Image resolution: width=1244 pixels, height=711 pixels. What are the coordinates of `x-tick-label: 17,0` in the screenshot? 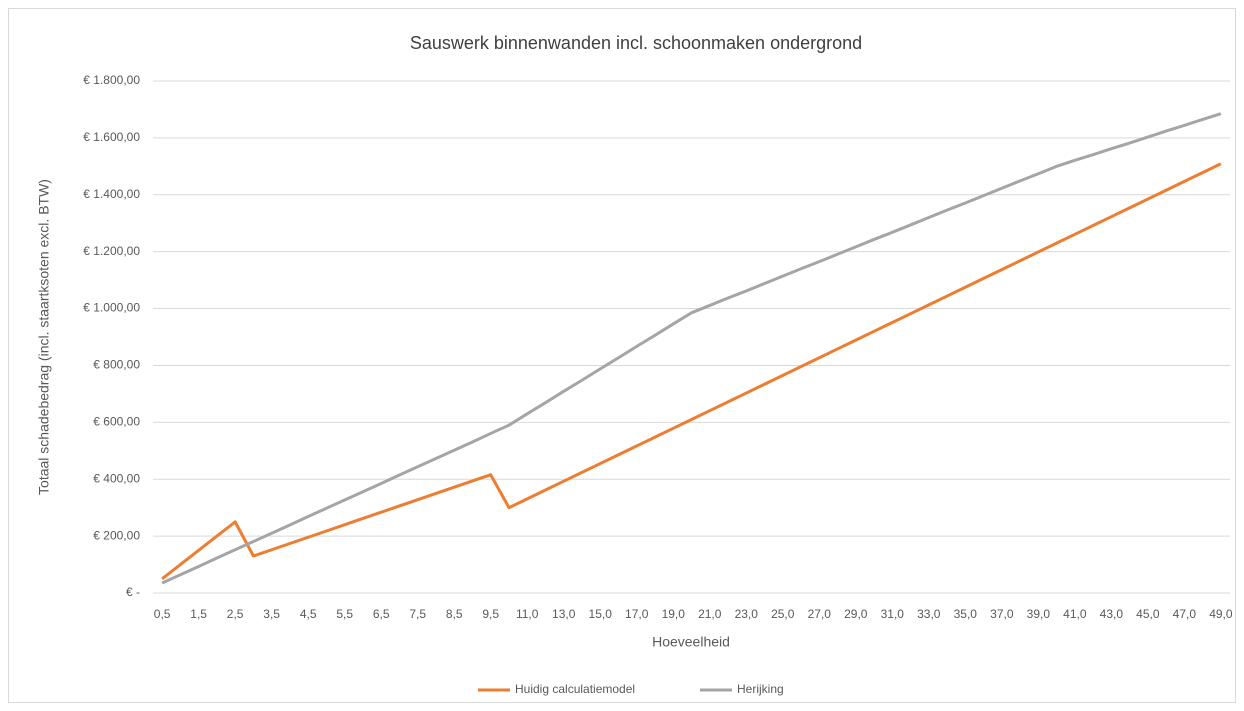 It's located at (637, 614).